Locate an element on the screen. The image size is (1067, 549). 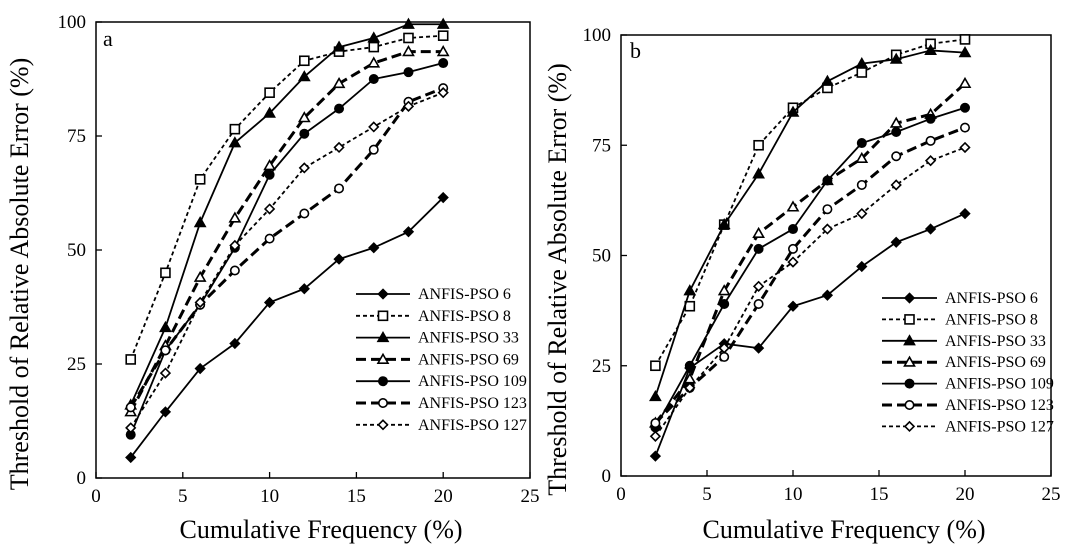
legend-item: ANFIS-PSO 127 is located at coordinates (441, 425).